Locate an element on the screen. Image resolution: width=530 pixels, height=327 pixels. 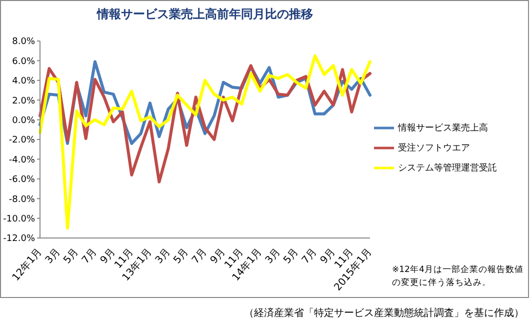
legend-label: 情報サービス業売上高 is located at coordinates (443, 128).